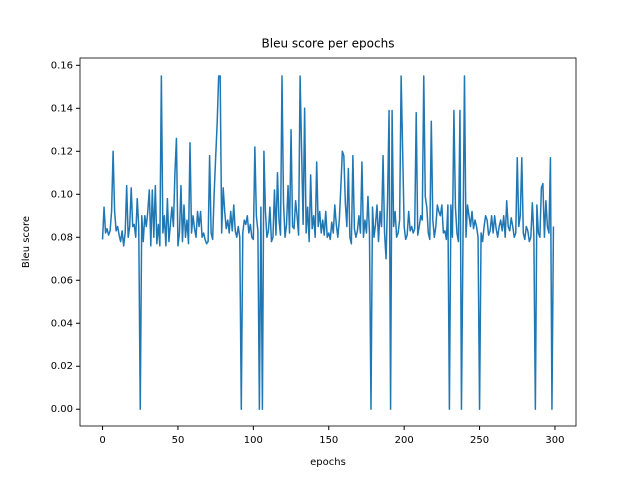 This screenshot has width=640, height=480. What do you see at coordinates (479, 440) in the screenshot?
I see `x-tick-label: 250` at bounding box center [479, 440].